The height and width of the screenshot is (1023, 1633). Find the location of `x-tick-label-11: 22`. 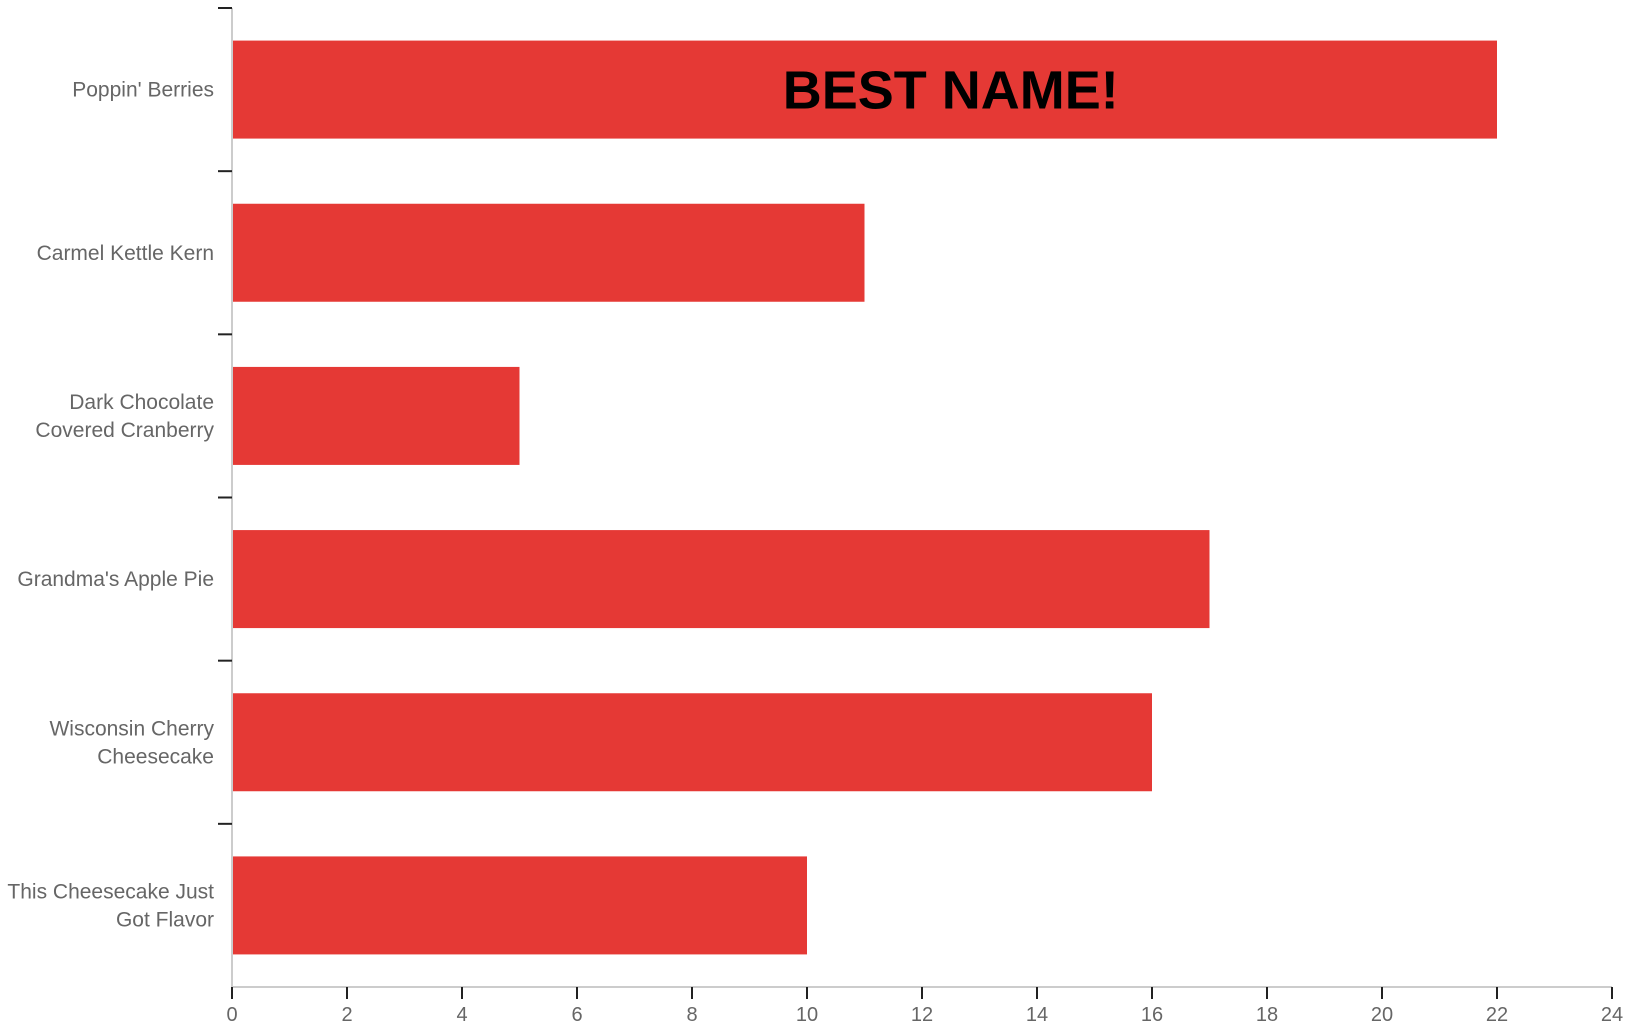

x-tick-label-11: 22 is located at coordinates (1497, 1013).